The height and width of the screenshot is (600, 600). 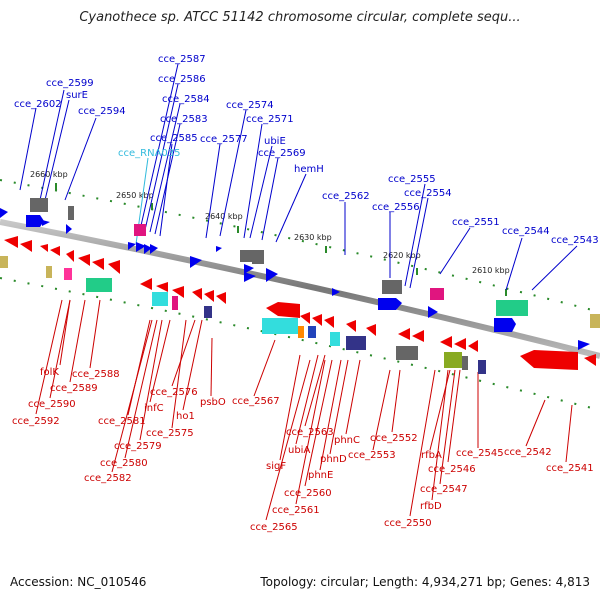 What do you see at coordinates (394, 438) in the screenshot?
I see `gene-label-reverse: cce_2552` at bounding box center [394, 438].